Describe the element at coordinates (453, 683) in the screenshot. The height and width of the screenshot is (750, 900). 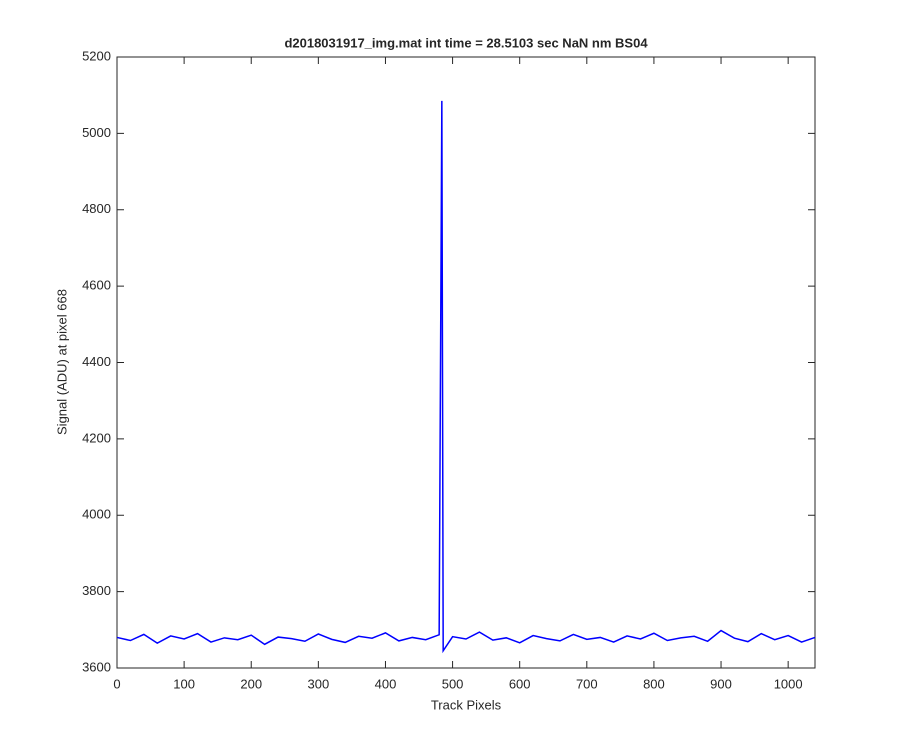
I see `x-tick-label: 500` at that location.